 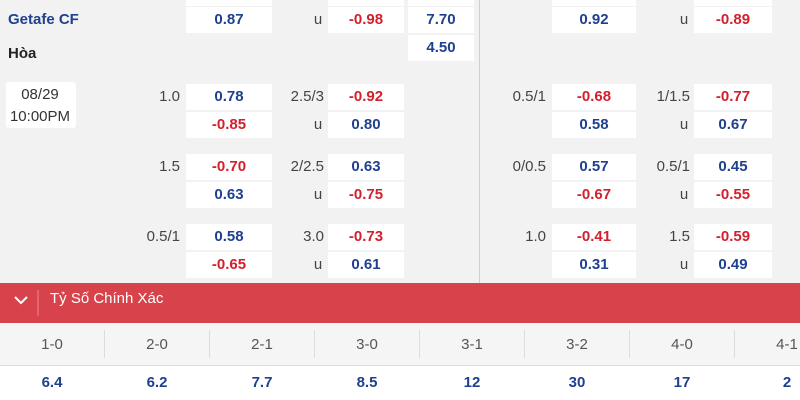 I want to click on odds-value: -0.89, so click(x=733, y=19).